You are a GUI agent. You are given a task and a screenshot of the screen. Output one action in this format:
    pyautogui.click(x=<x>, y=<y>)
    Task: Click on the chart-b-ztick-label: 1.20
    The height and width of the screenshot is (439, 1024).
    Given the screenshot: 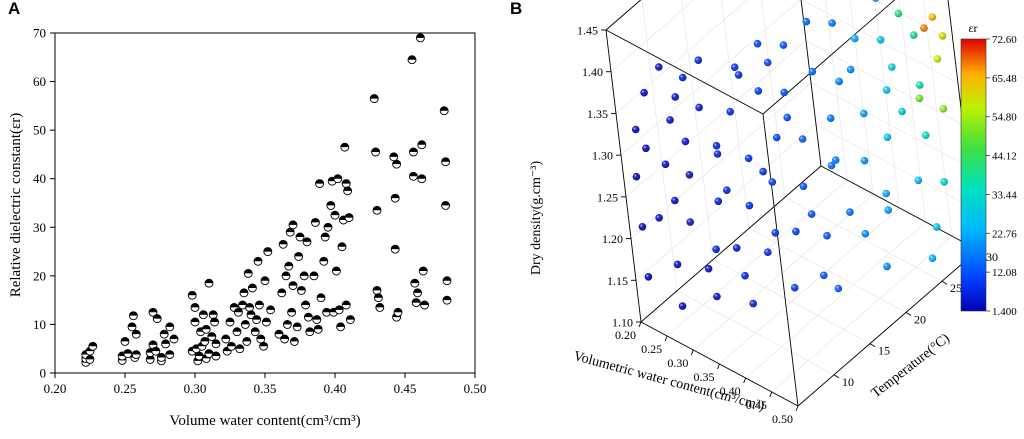 What is the action you would take?
    pyautogui.click(x=612, y=239)
    